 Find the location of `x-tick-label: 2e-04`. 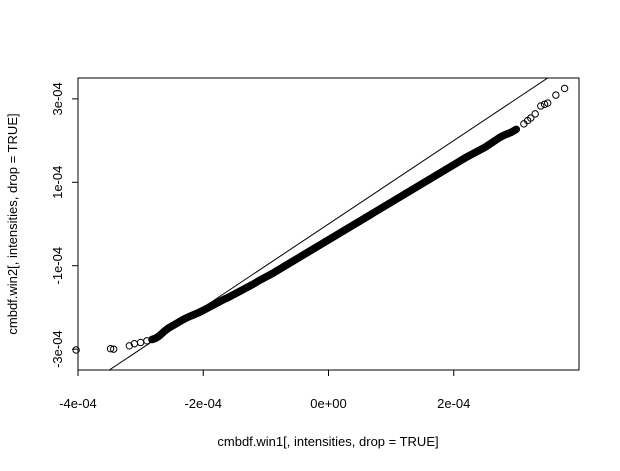

x-tick-label: 2e-04 is located at coordinates (453, 403).